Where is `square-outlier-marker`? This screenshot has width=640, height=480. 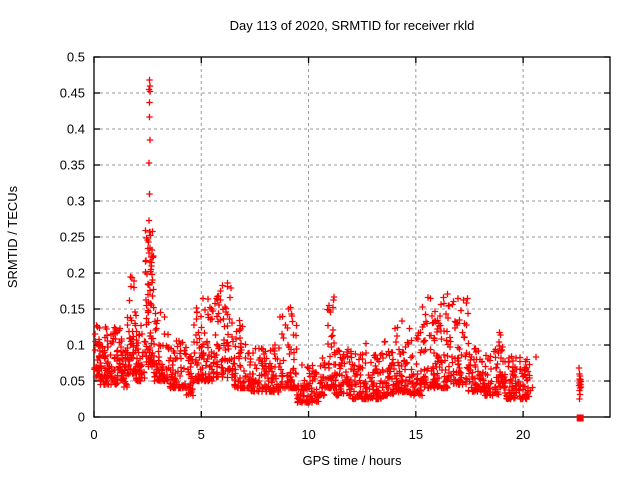 square-outlier-marker is located at coordinates (580, 418).